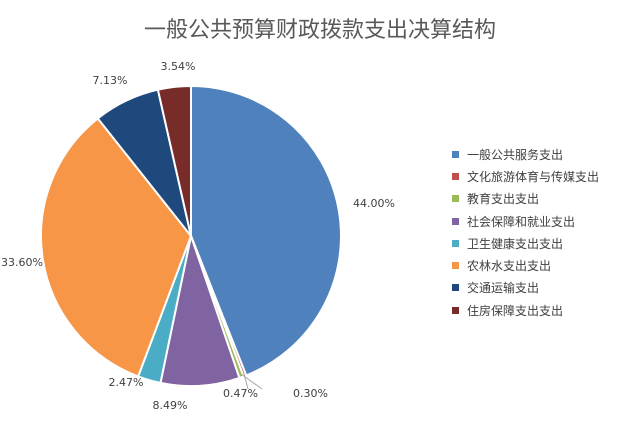  I want to click on data-label: 33.60%, so click(22, 262).